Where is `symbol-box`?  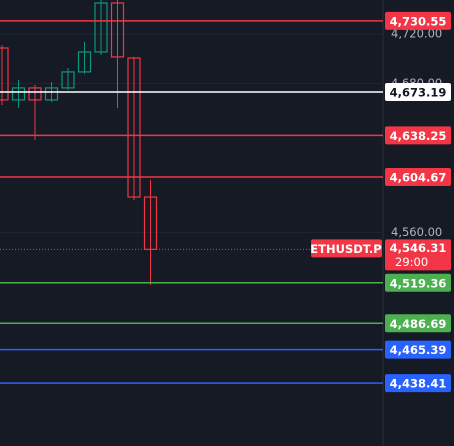
symbol-box is located at coordinates (346, 248).